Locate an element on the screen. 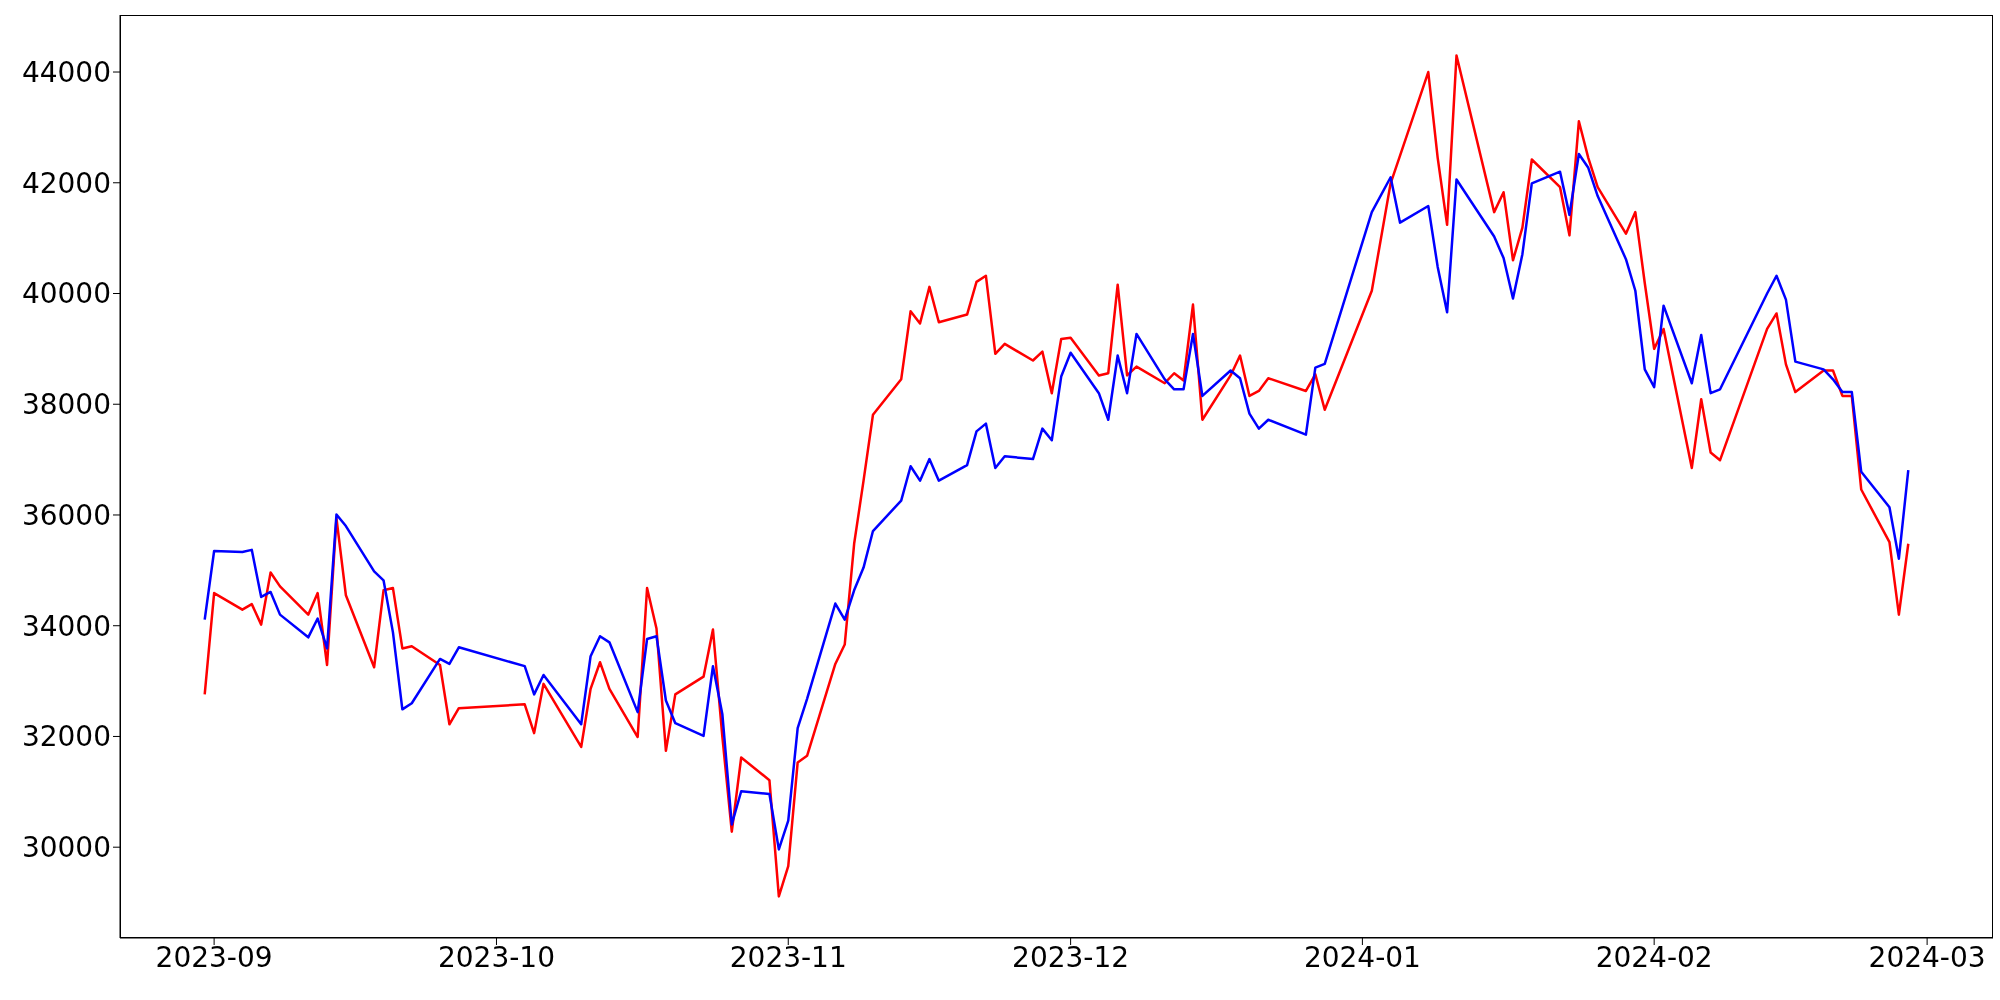 This screenshot has height=1000, width=2000. y-tick-label: 34000 is located at coordinates (66, 626).